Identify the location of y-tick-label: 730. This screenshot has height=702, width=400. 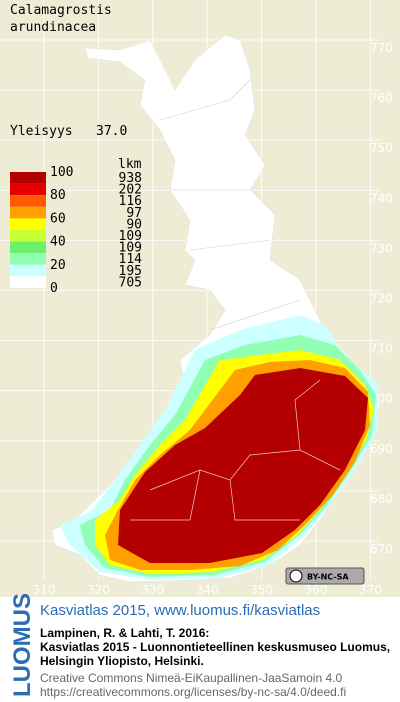
(381, 248).